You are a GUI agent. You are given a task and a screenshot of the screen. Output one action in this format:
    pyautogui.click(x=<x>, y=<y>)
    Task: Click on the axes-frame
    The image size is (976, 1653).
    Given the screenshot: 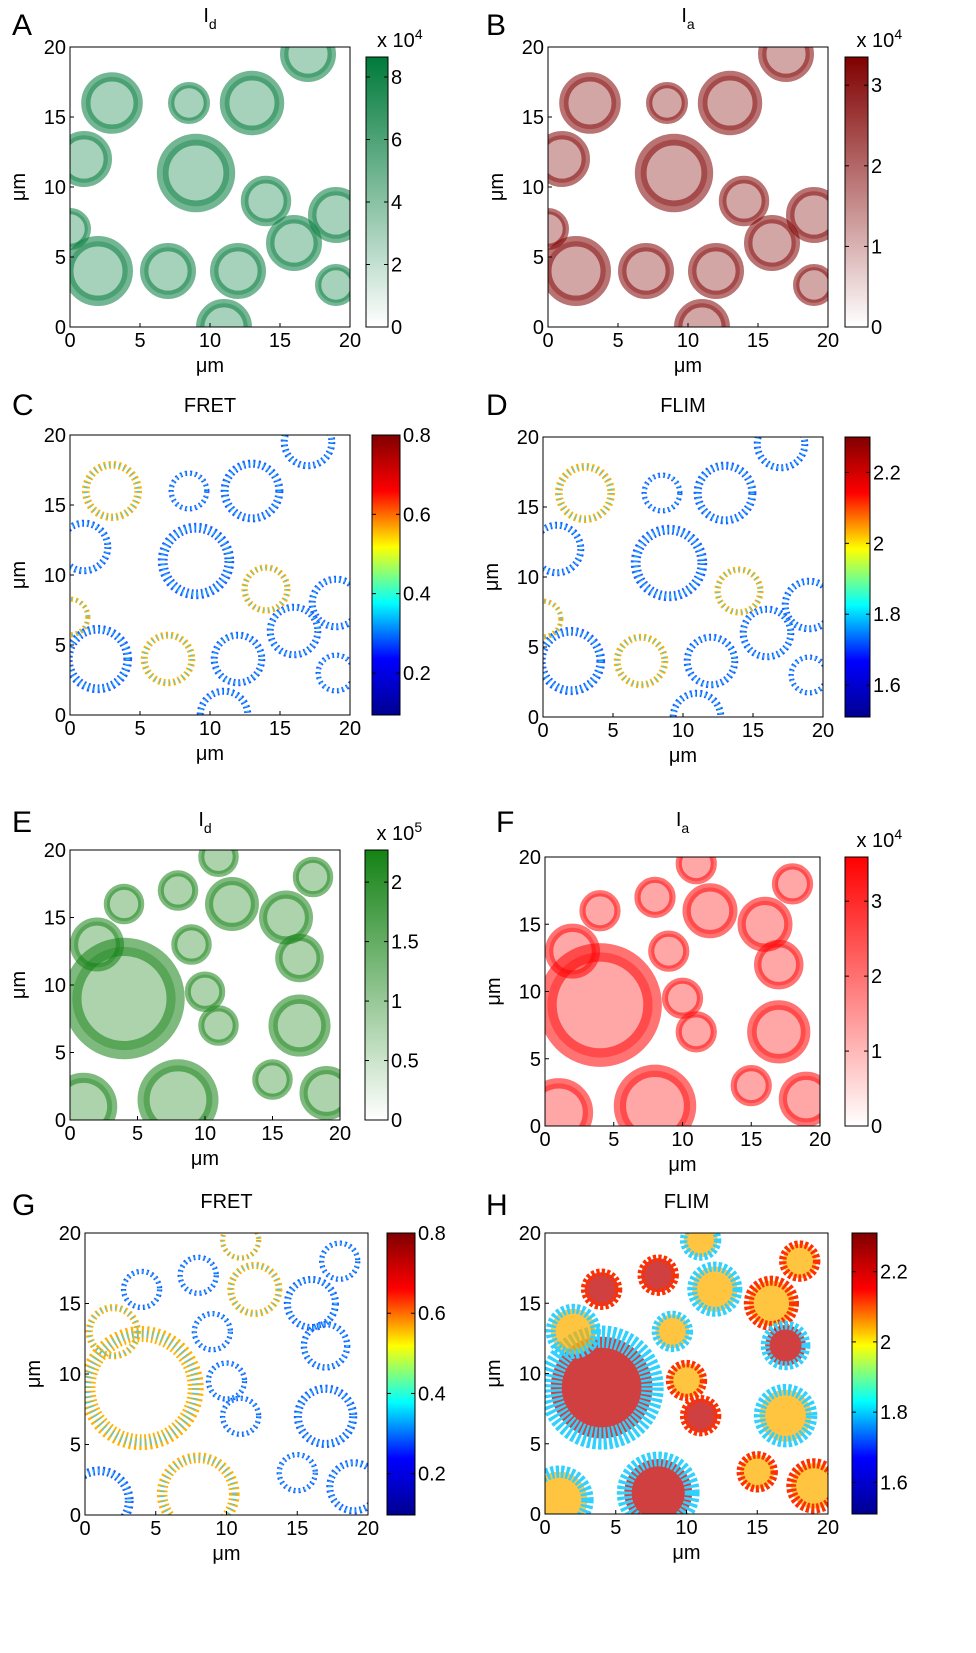 What is the action you would take?
    pyautogui.click(x=683, y=577)
    